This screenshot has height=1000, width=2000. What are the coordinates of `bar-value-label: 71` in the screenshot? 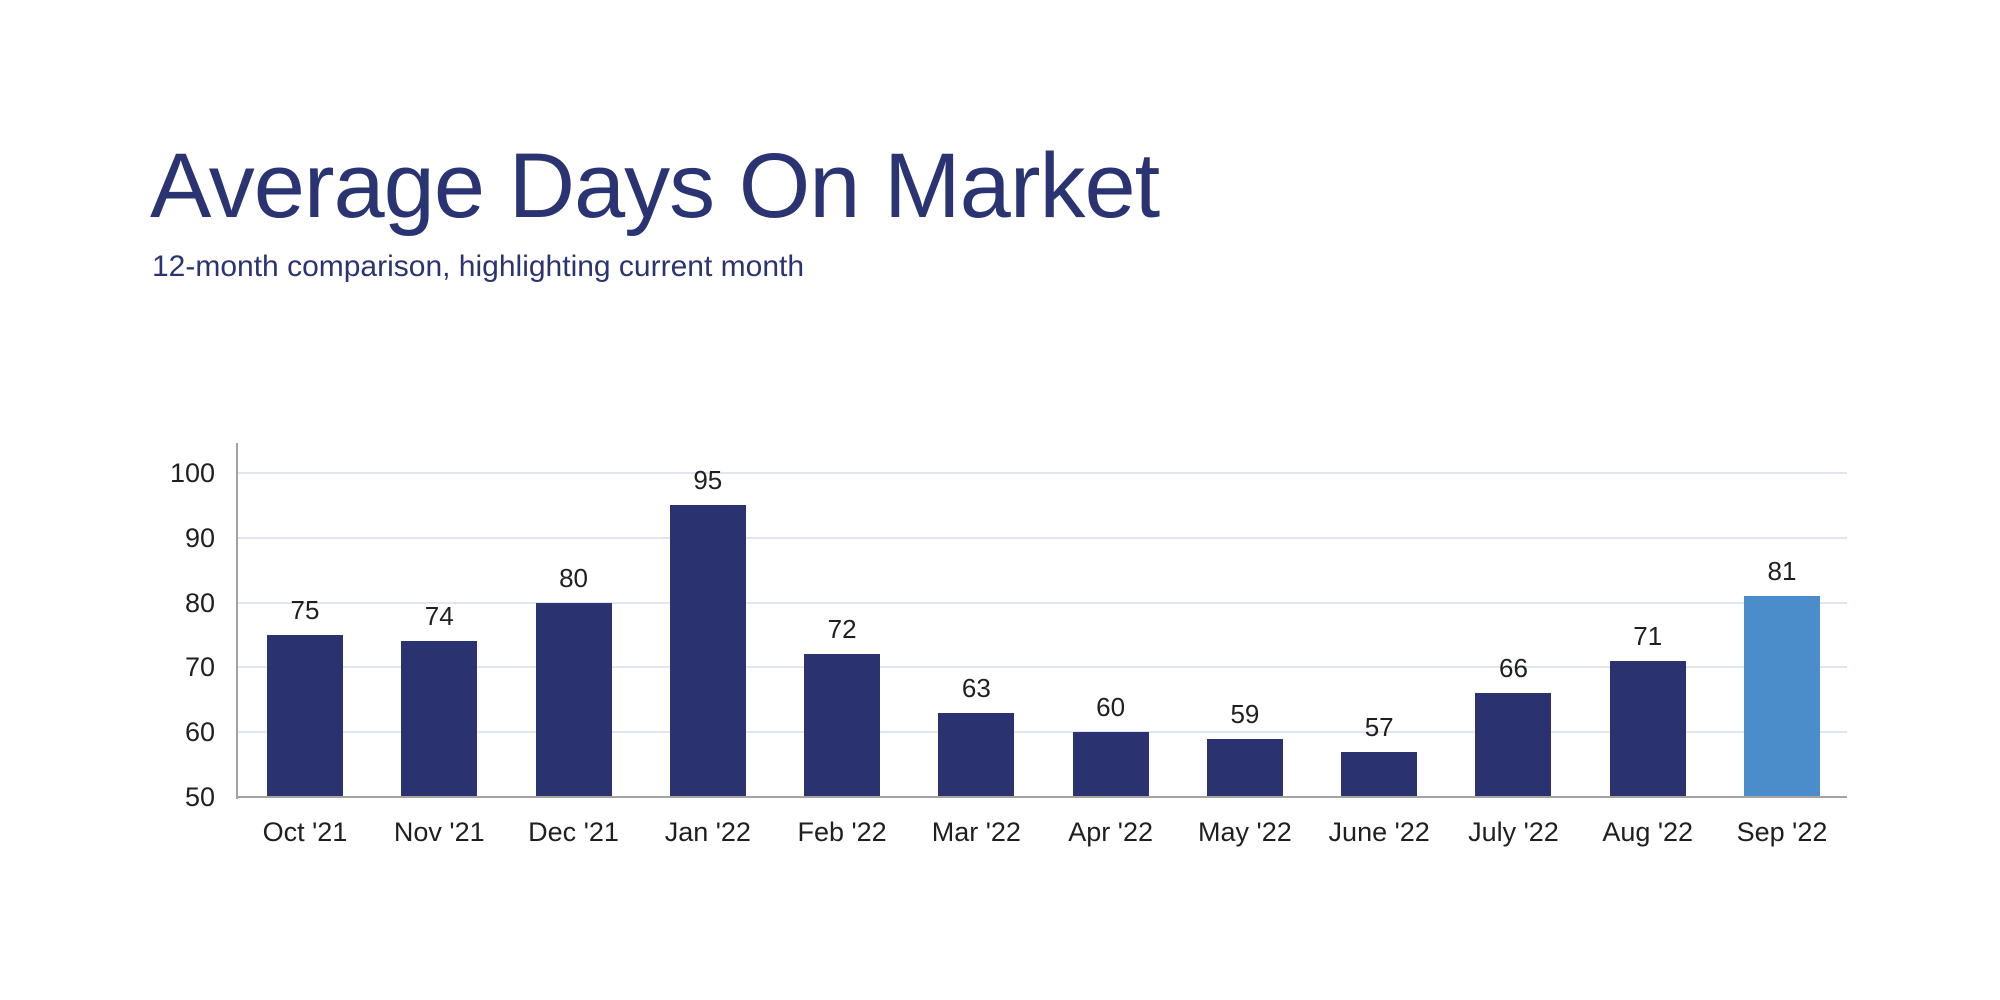 It's located at (1648, 635).